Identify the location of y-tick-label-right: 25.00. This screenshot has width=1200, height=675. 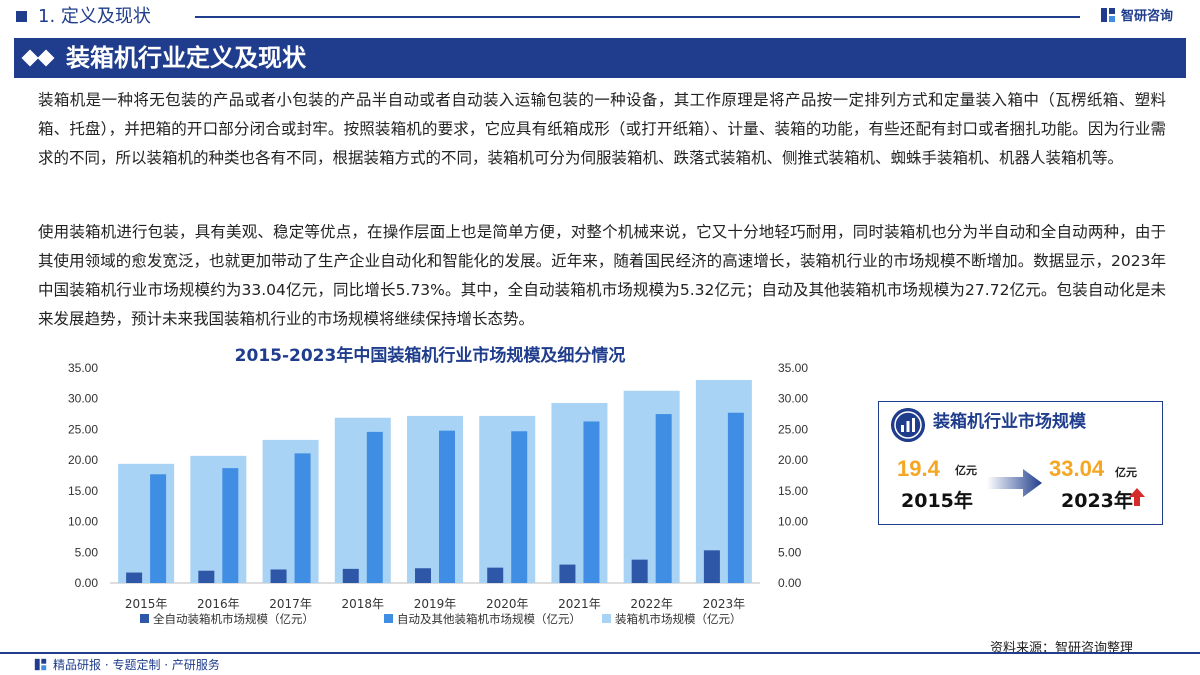
(793, 429).